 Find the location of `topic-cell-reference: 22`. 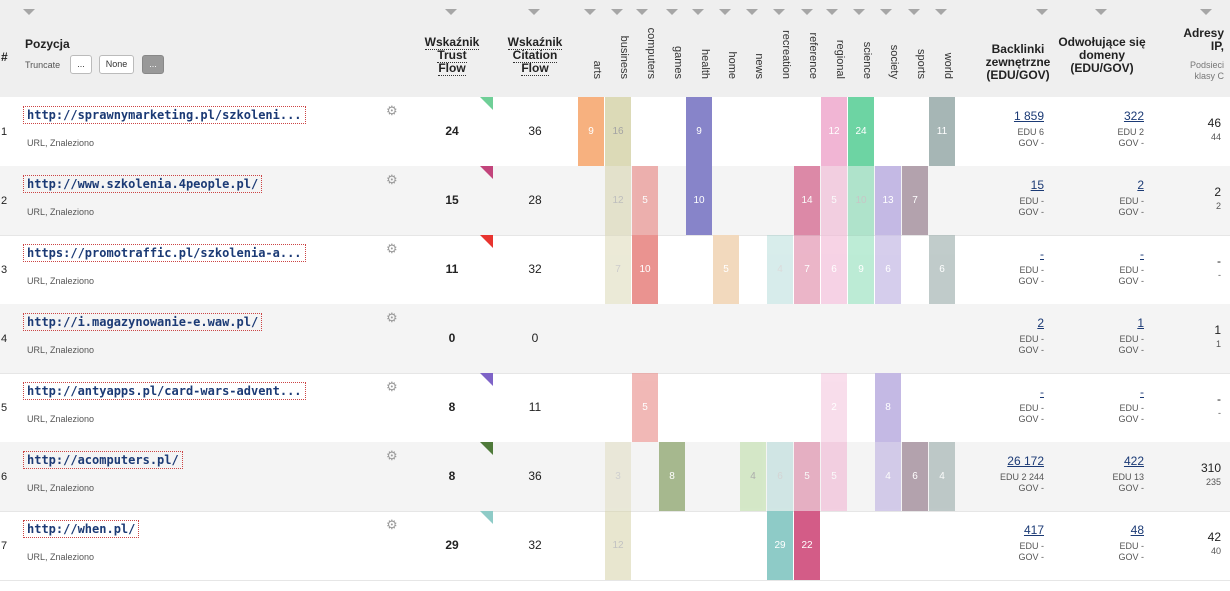

topic-cell-reference: 22 is located at coordinates (807, 545).